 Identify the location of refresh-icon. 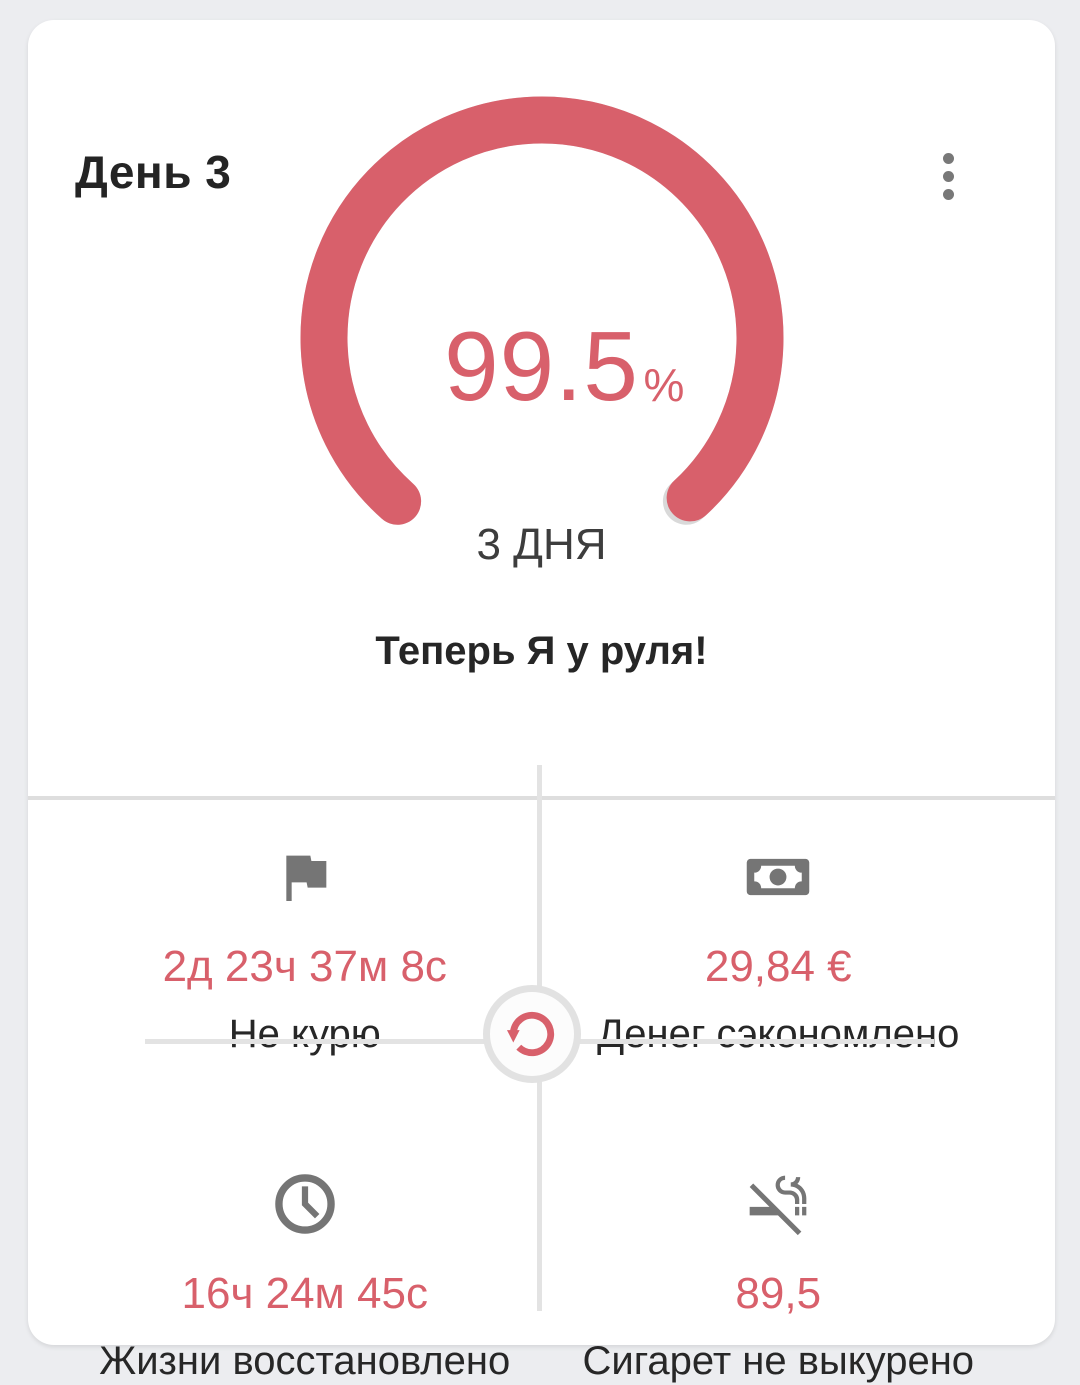
(530, 1034).